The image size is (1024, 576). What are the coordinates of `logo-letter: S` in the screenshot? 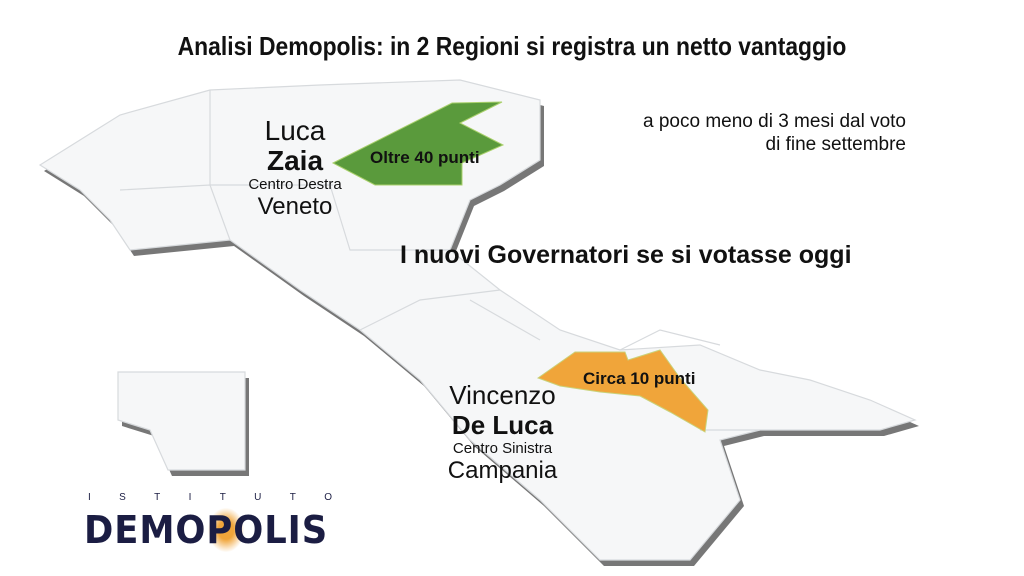 It's located at (122, 497).